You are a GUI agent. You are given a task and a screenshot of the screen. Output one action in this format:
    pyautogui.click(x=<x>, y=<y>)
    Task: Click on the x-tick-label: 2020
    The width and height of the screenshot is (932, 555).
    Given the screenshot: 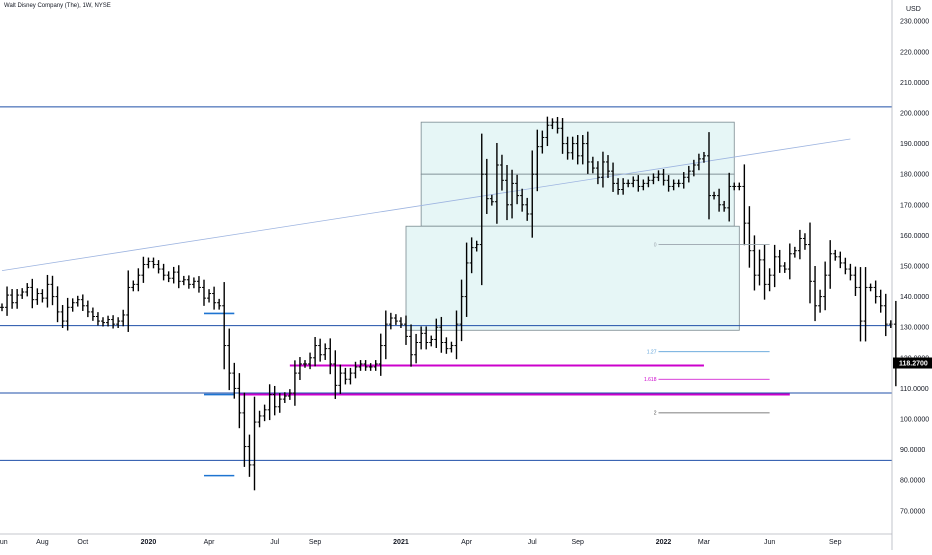 What is the action you would take?
    pyautogui.click(x=149, y=542)
    